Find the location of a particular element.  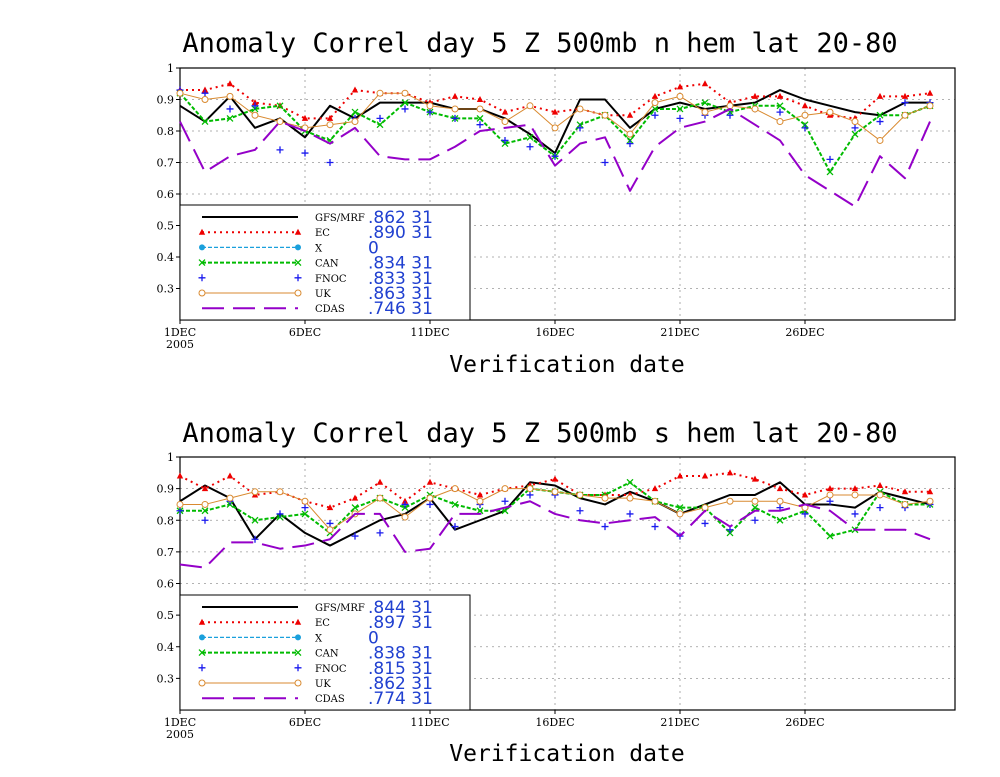

y-tick-label: 0.5 is located at coordinates (166, 226).